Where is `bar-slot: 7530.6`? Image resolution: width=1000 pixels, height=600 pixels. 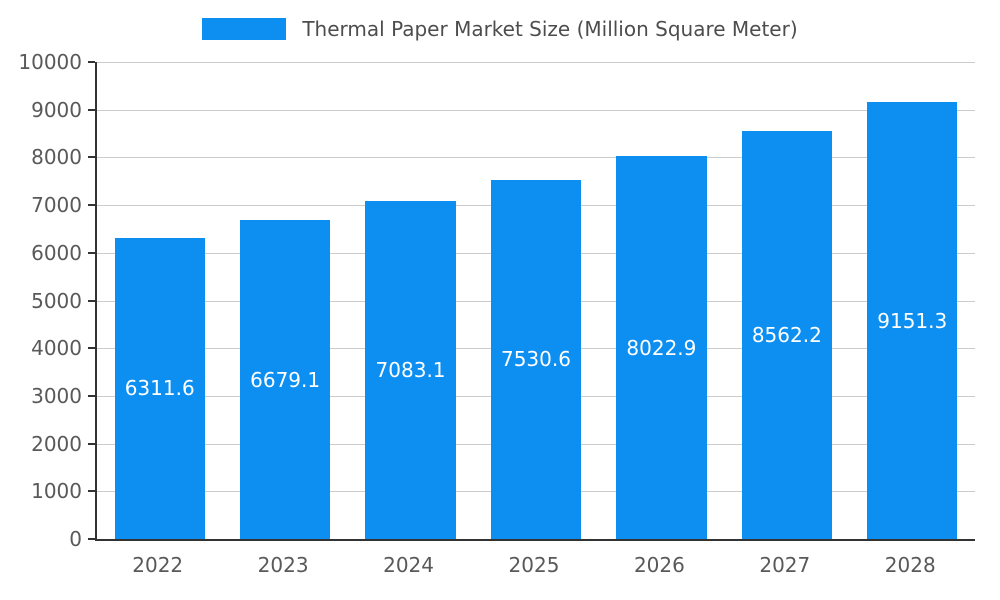 bar-slot: 7530.6 is located at coordinates (535, 300).